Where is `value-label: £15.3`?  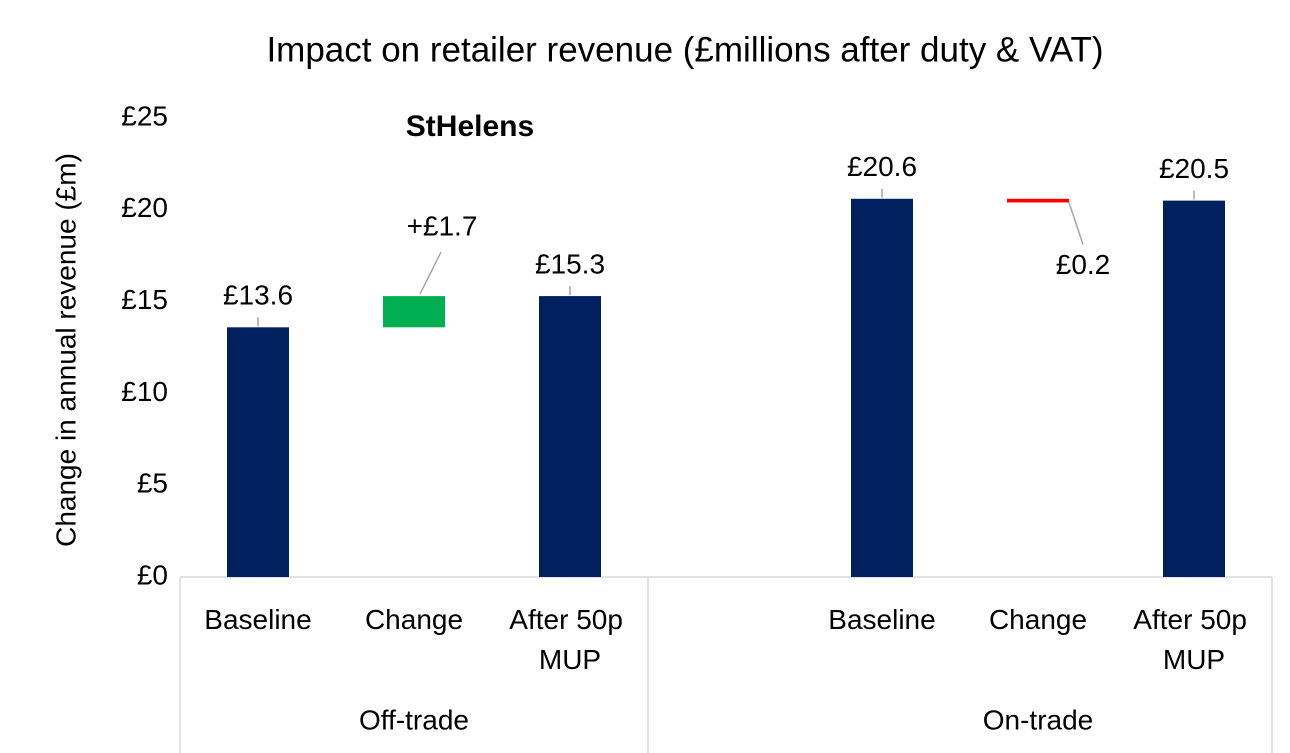
value-label: £15.3 is located at coordinates (570, 263).